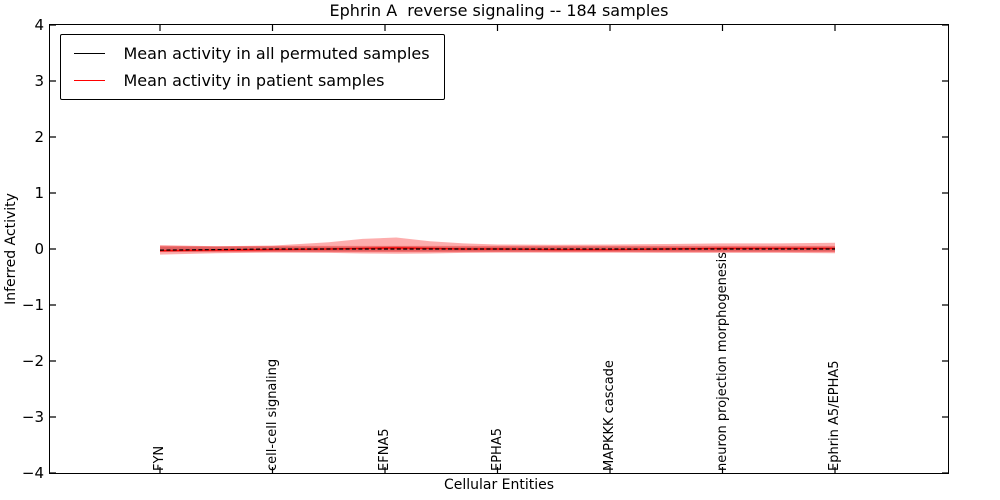 The image size is (1000, 500). I want to click on patient-band, so click(497, 246).